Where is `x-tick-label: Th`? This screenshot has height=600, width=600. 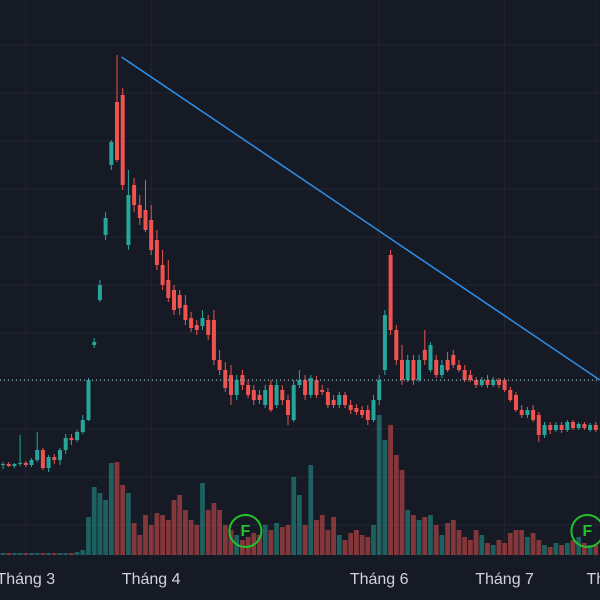 x-tick-label: Th is located at coordinates (593, 579).